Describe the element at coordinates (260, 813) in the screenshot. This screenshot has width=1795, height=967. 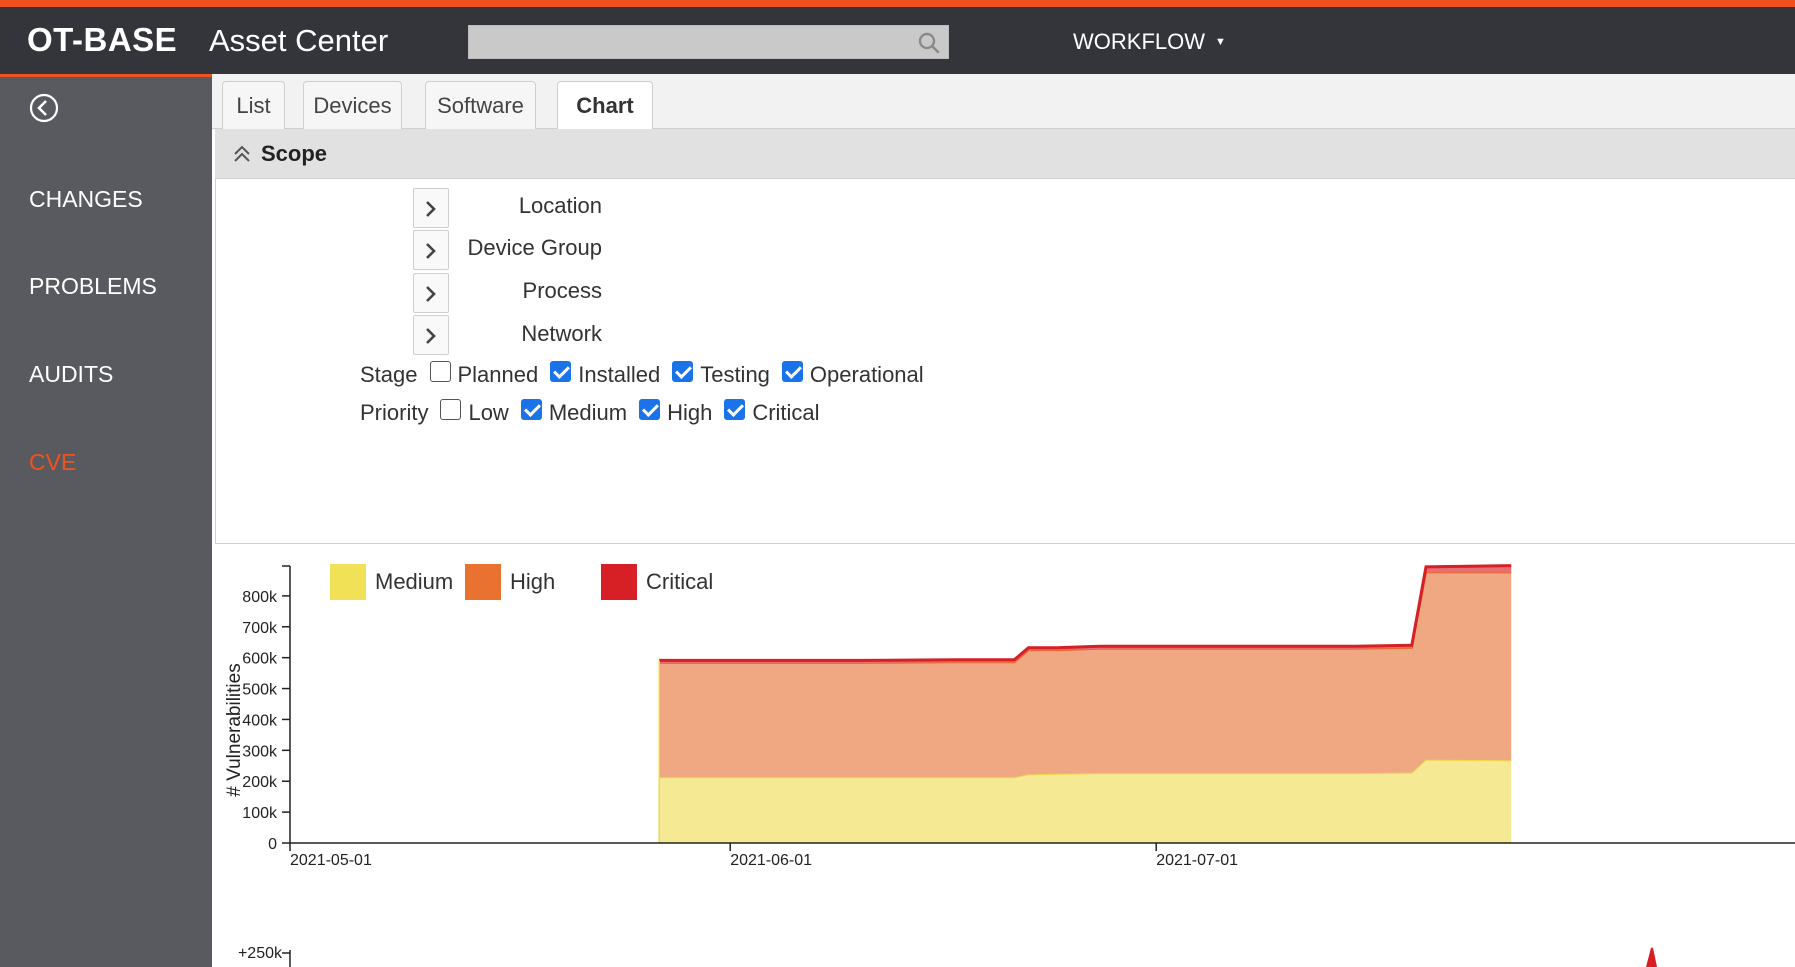
I see `y-tick-label: 100k` at that location.